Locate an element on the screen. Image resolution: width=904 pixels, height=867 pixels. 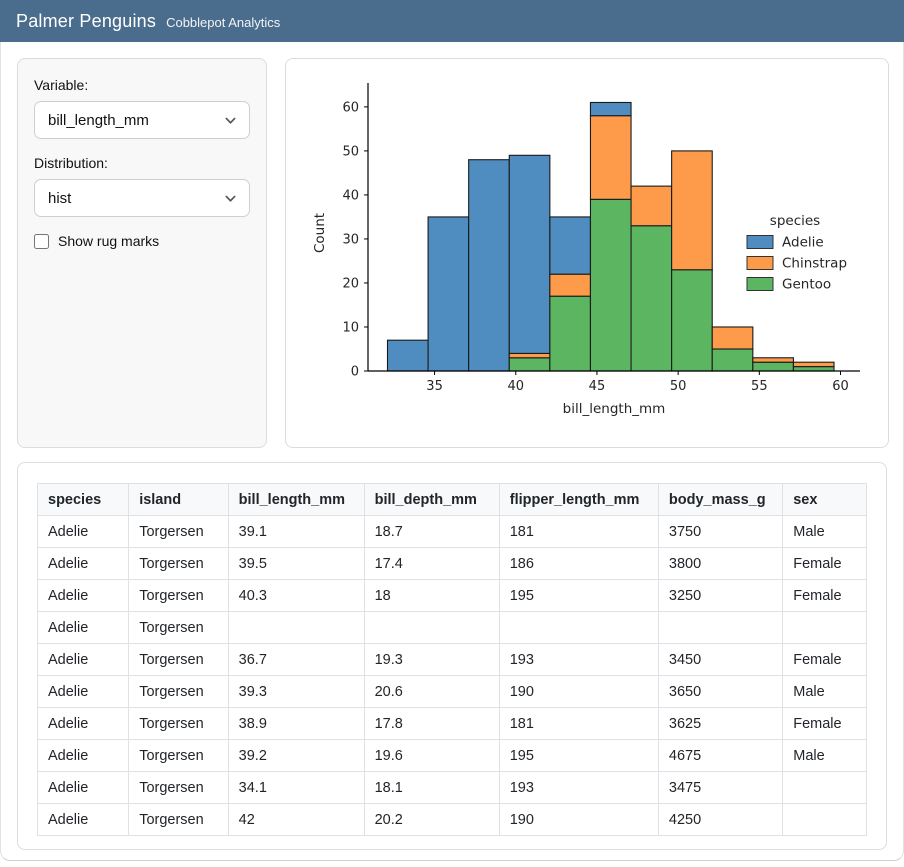
table-cell: Male is located at coordinates (824, 531).